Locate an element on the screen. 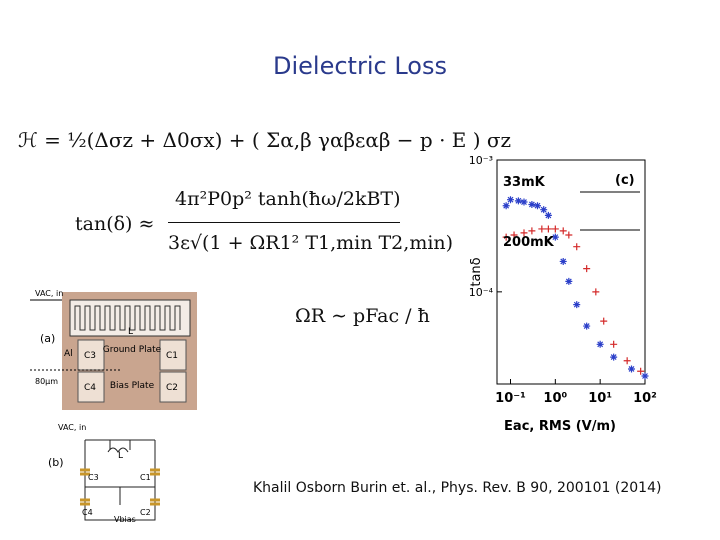 The width and height of the screenshot is (720, 540). label: Ground Plate is located at coordinates (132, 350).